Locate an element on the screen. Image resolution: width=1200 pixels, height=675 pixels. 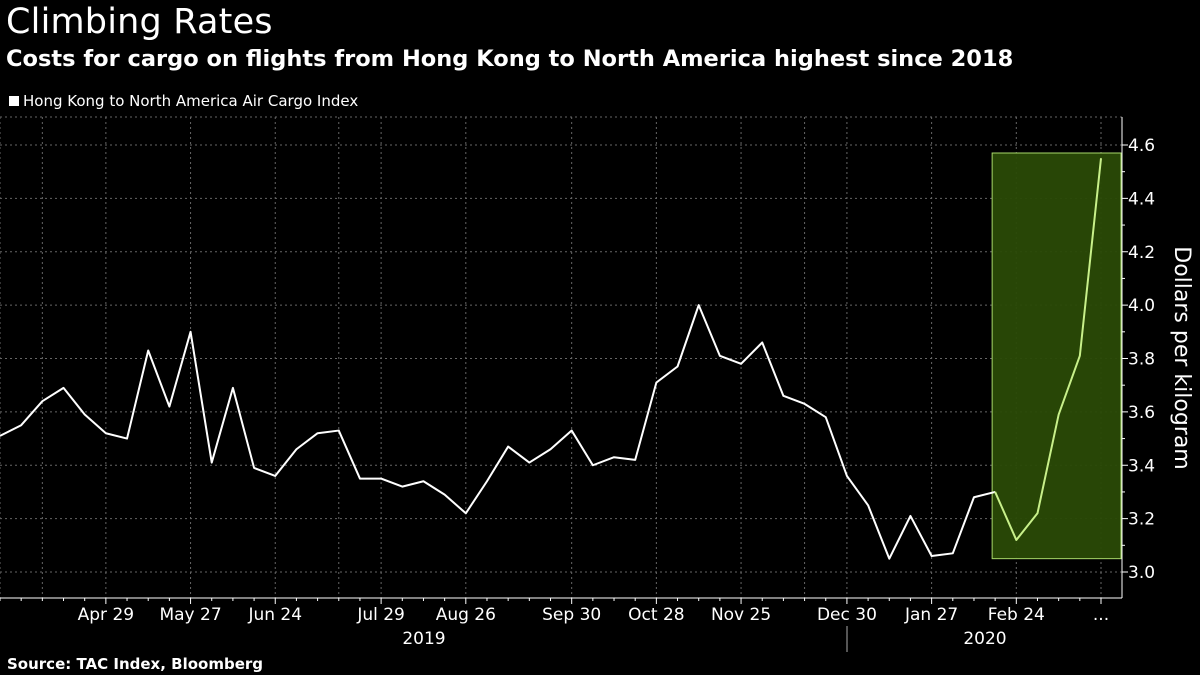
y-tick-label: 3.8 is located at coordinates (1141, 360).